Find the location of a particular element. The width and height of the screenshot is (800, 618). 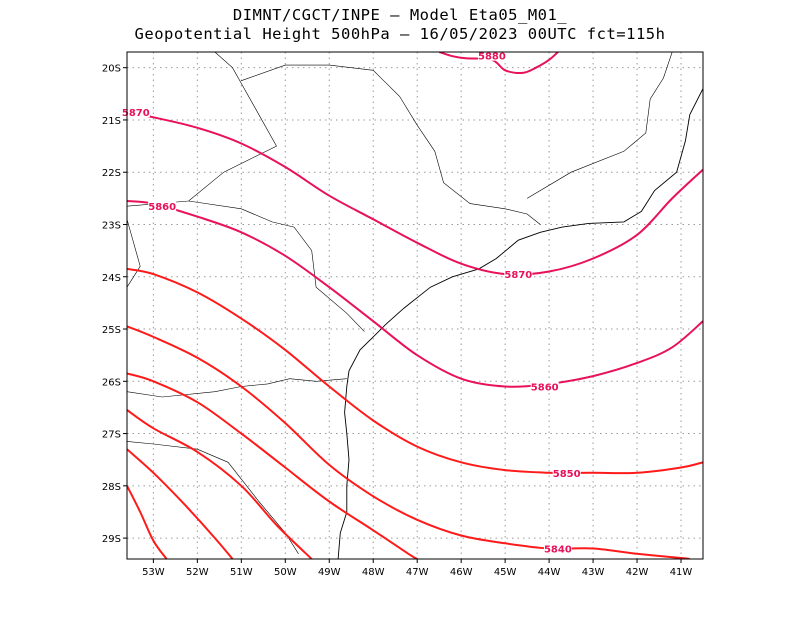

lat-tick-label: 24S is located at coordinates (111, 278).